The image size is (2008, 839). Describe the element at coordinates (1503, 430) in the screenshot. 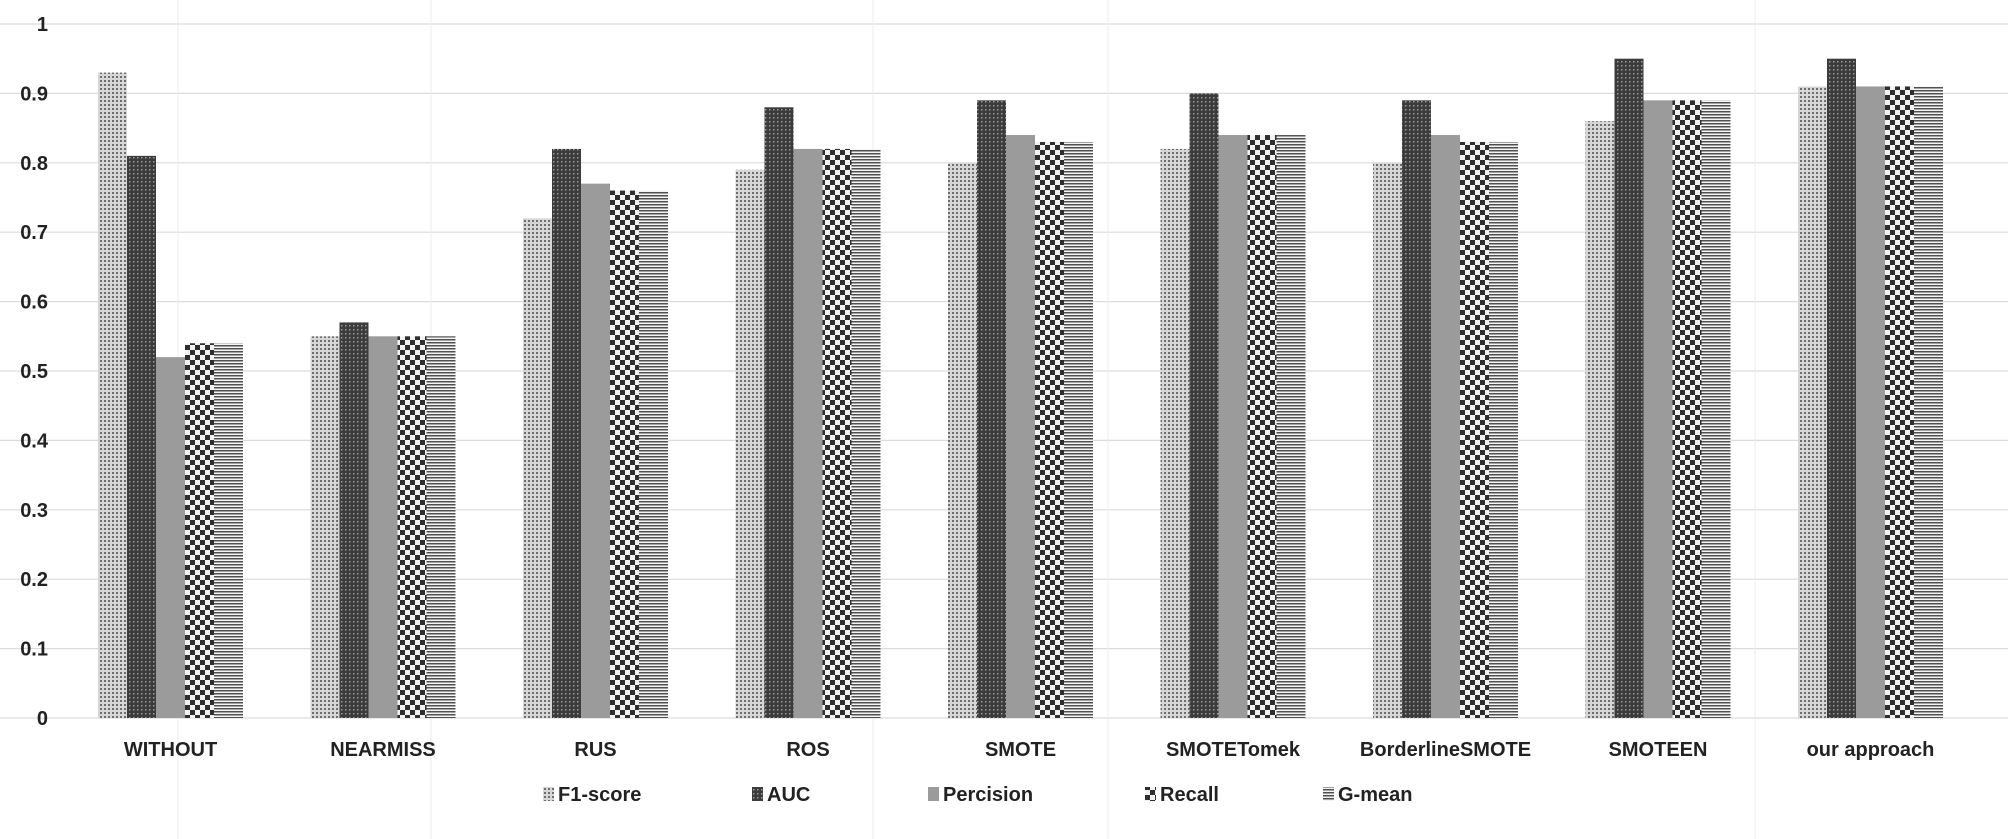

I see `bar-g-mean-borderlinesmote` at that location.